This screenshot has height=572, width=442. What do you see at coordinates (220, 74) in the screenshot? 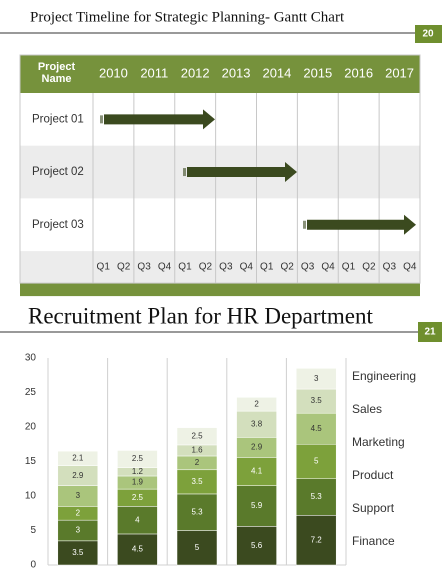
I see `header-row` at bounding box center [220, 74].